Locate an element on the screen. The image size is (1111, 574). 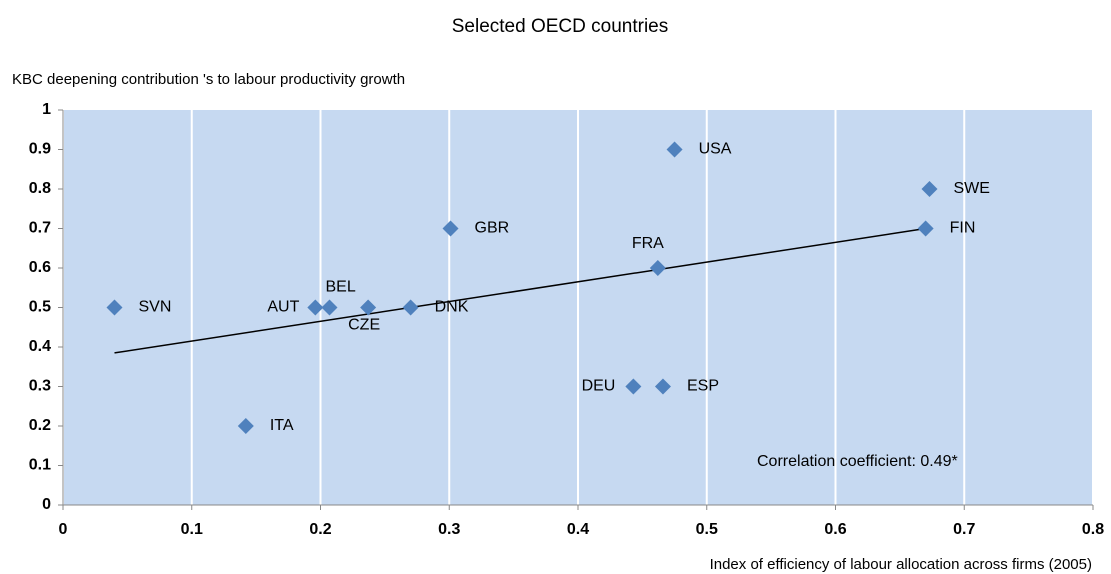
point-label: ITA is located at coordinates (282, 425).